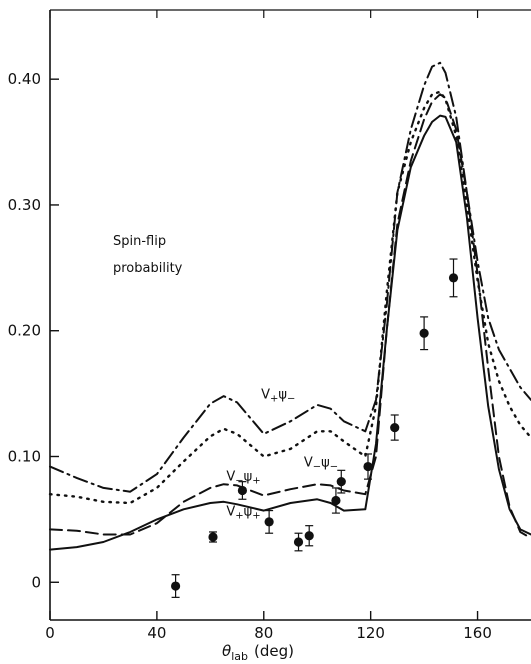 This screenshot has height=664, width=531. I want to click on x-tick-labels: 0 40 80 120 160, so click(268, 633).